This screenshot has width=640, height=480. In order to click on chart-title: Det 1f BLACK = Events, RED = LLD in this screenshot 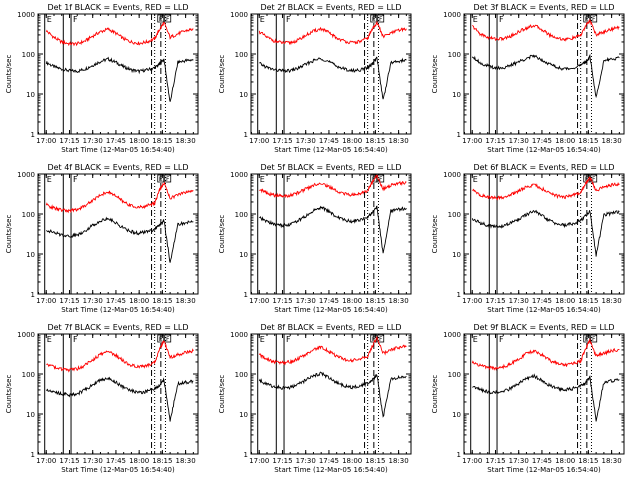, I will do `click(117, 7)`.